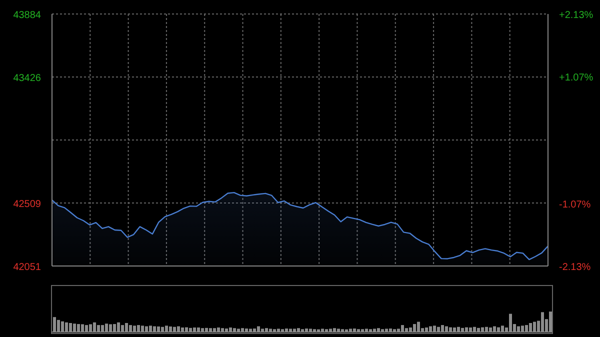 Image resolution: width=600 pixels, height=337 pixels. I want to click on y2-tick-label: -2.13%, so click(575, 267).